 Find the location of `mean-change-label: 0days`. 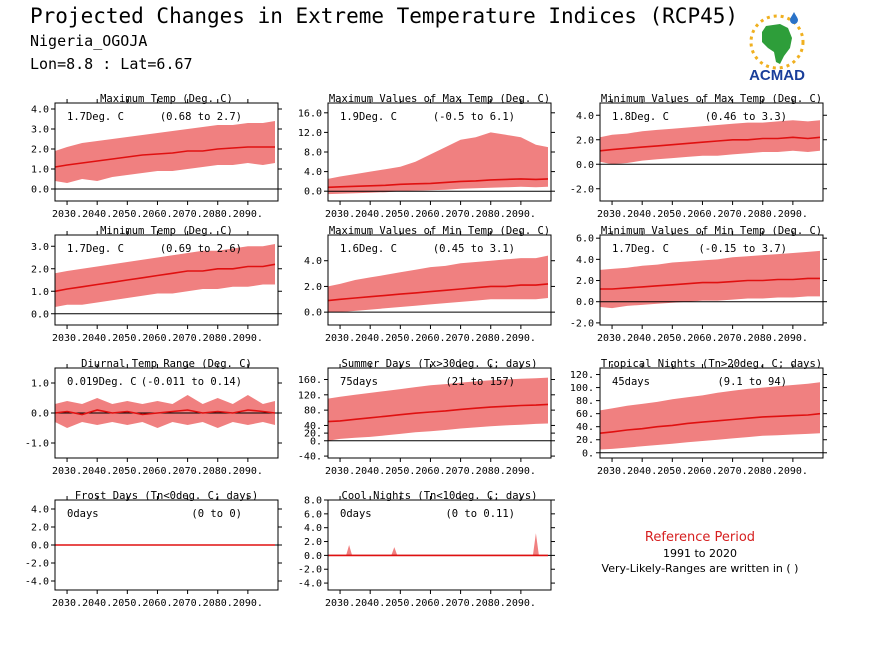

mean-change-label: 0days is located at coordinates (83, 514).